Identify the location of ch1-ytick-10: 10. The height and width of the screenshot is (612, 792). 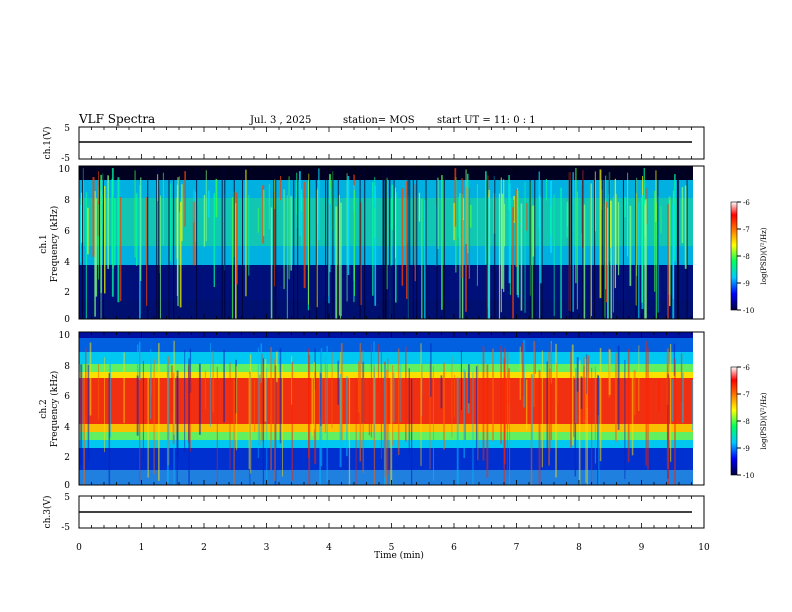
(65, 170).